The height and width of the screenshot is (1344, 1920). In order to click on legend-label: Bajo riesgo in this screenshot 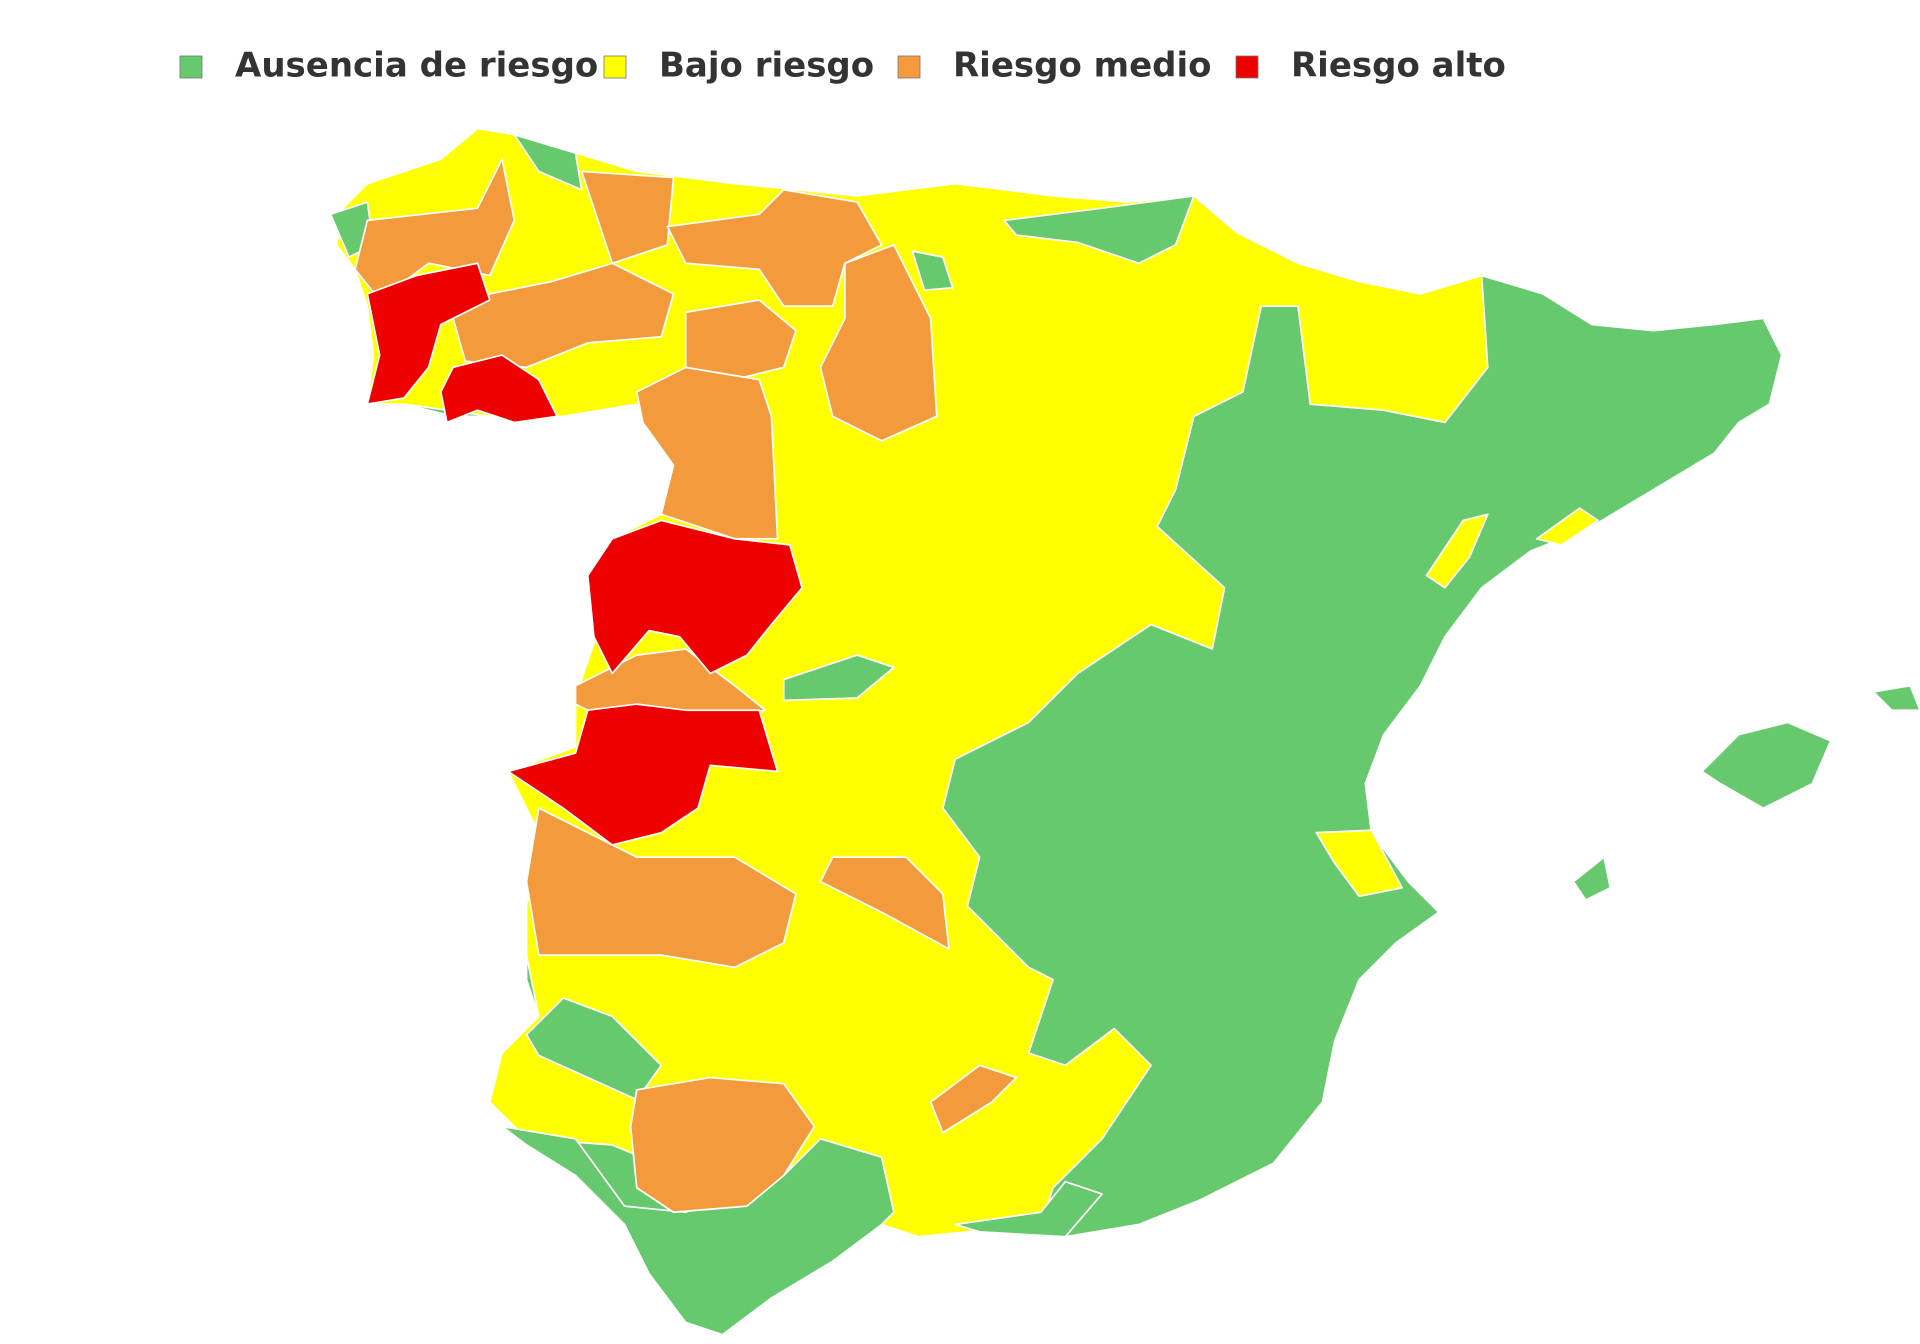, I will do `click(766, 66)`.